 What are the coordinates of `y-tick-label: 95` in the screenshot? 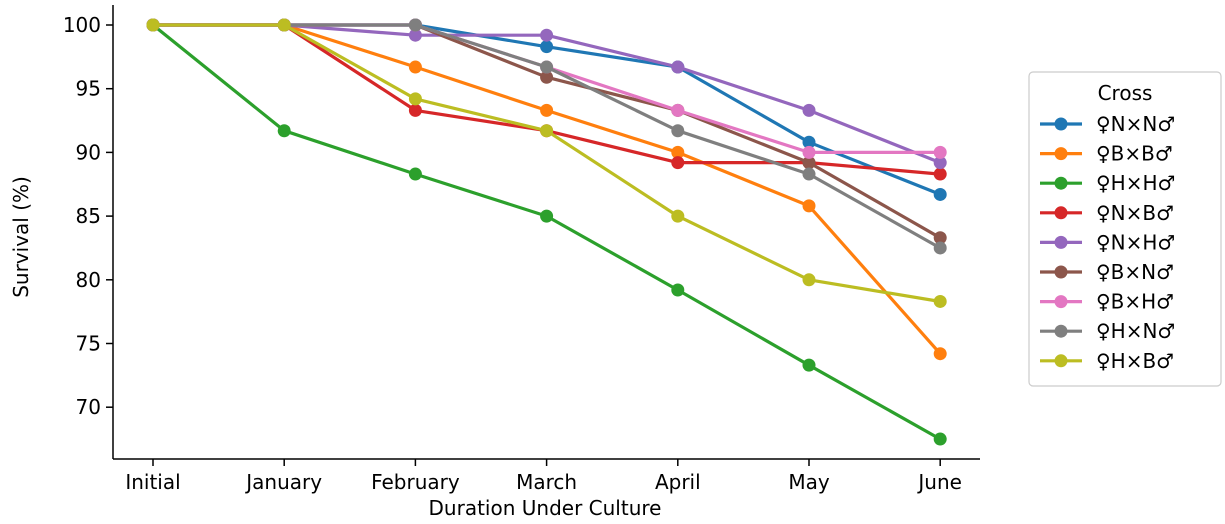 It's located at (88, 89).